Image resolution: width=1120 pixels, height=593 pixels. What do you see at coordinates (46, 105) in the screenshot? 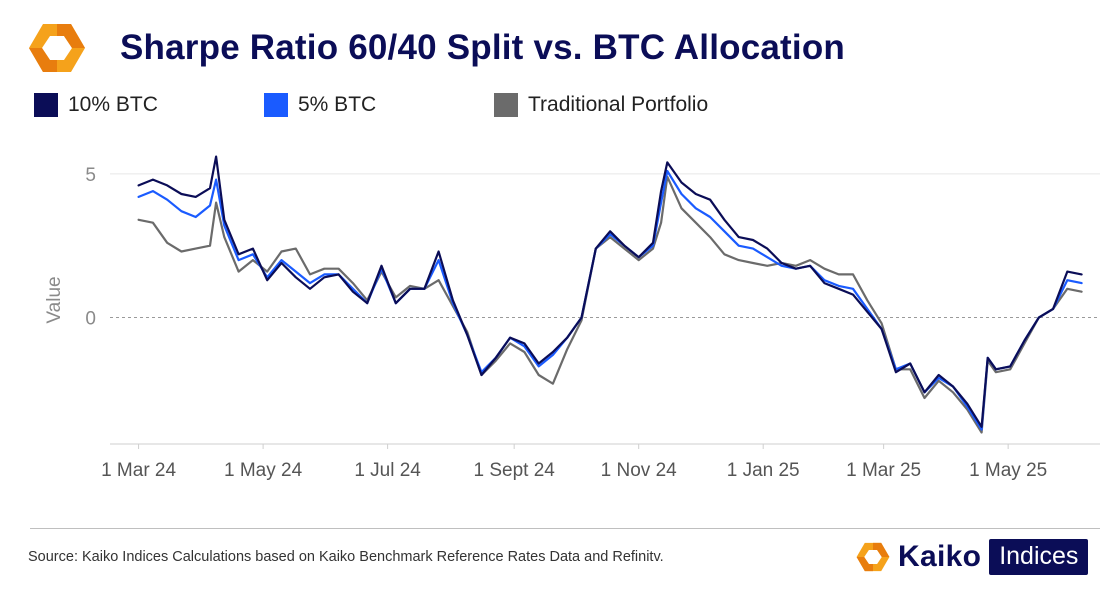
I see `legend-swatch-10pct-btc` at bounding box center [46, 105].